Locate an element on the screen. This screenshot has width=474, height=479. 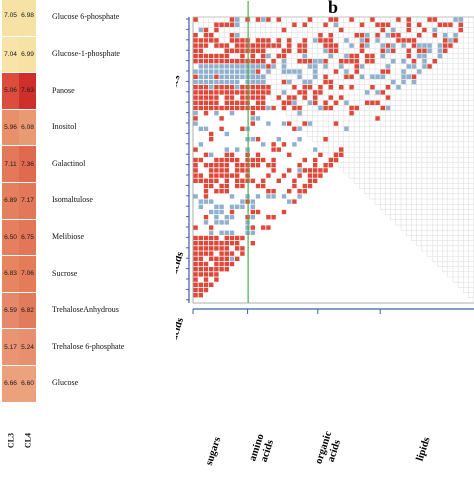
heatmap-cell: 6.59 is located at coordinates (10, 311).